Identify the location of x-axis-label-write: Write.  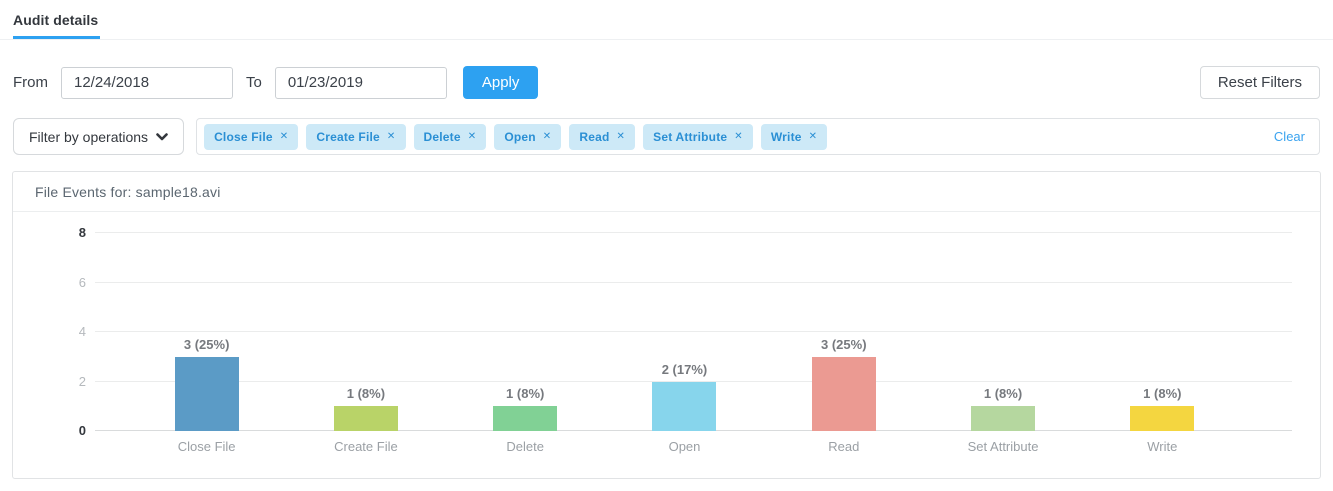
(1162, 446).